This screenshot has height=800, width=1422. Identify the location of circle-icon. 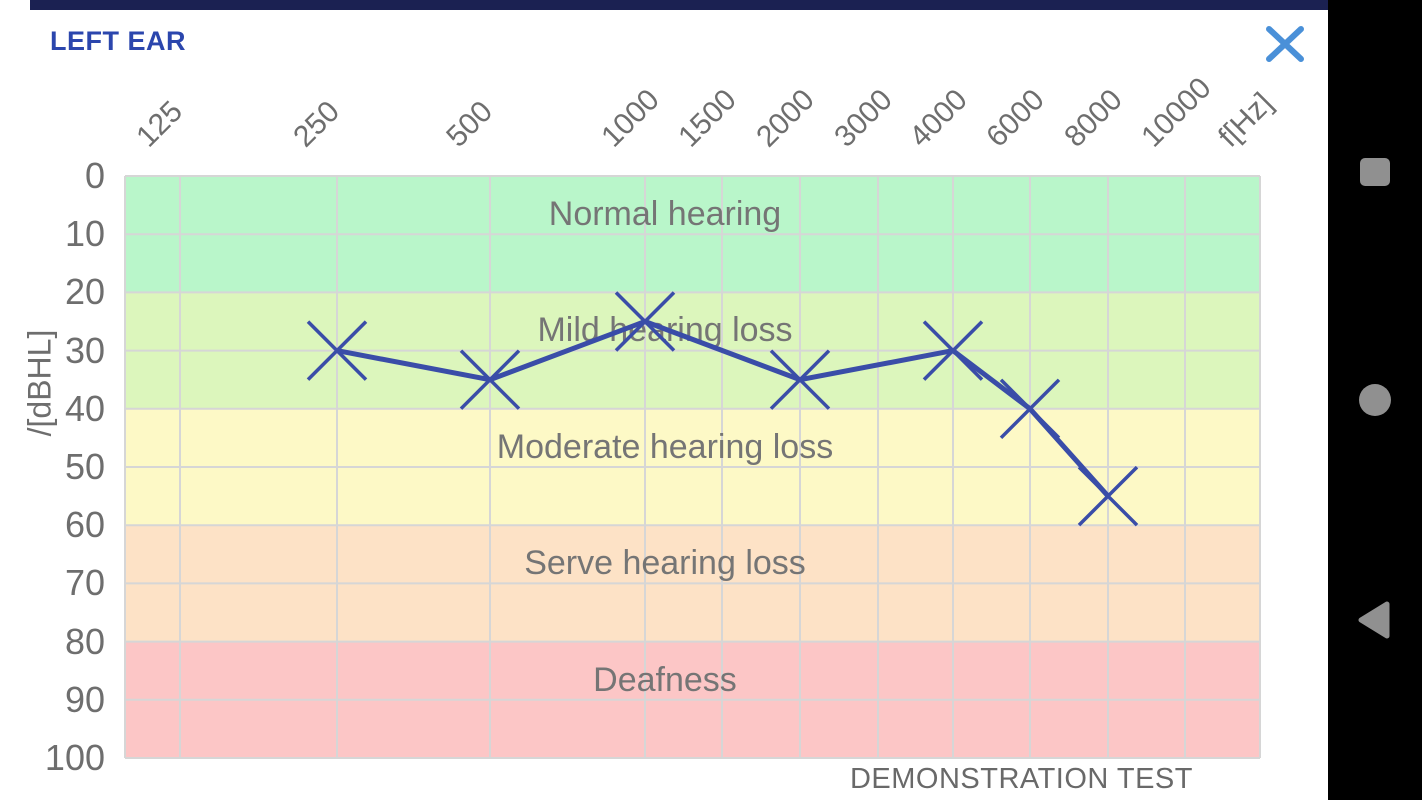
(1375, 400).